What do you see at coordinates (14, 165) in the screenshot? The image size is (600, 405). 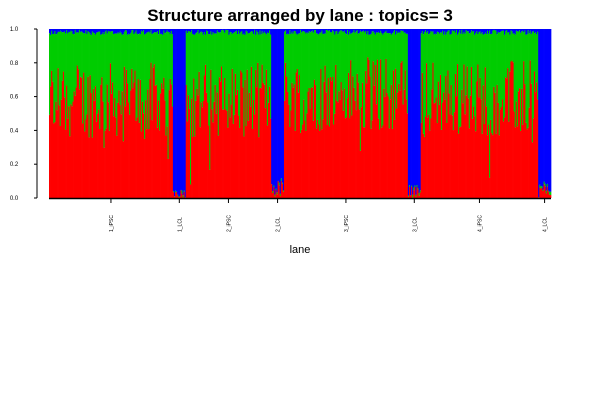 I see `y-tick-label: 0.2` at bounding box center [14, 165].